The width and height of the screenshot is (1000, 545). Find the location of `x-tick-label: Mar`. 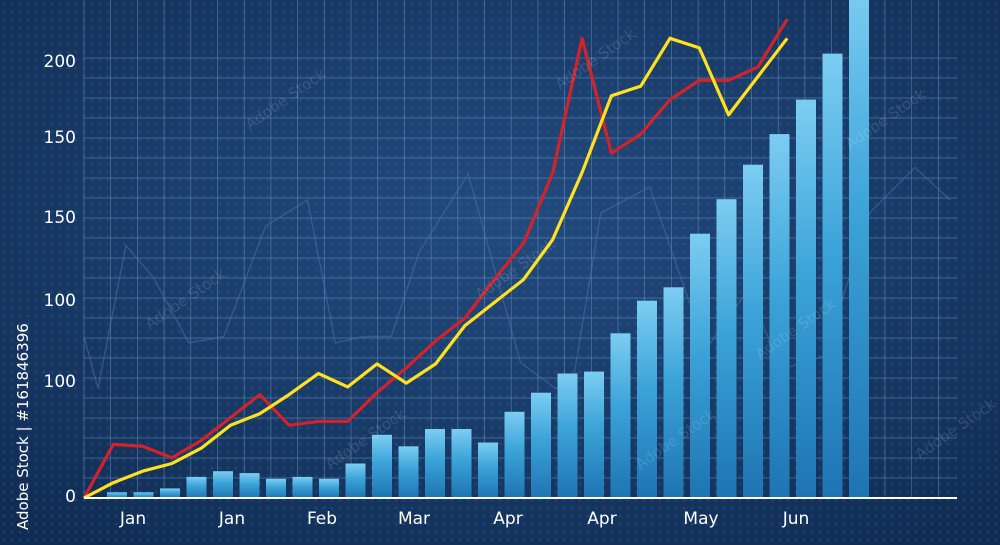

x-tick-label: Mar is located at coordinates (414, 519).